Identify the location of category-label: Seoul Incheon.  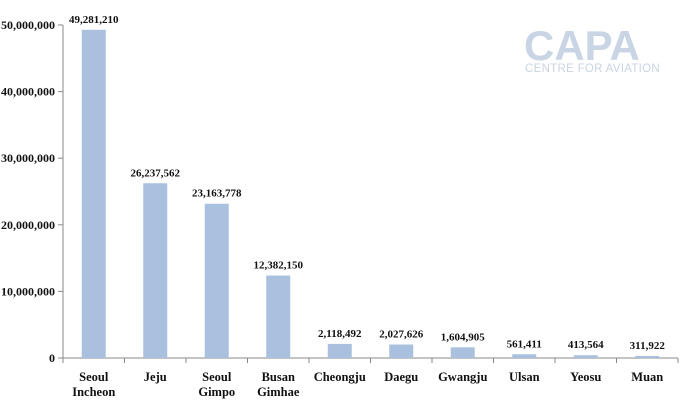
(93, 384).